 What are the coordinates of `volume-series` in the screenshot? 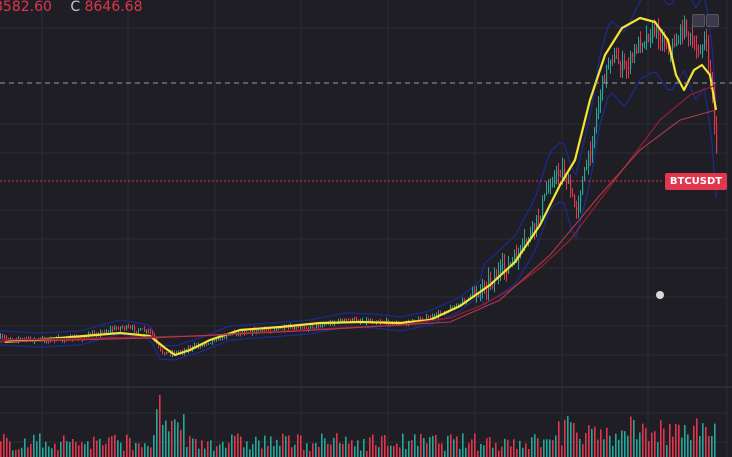 It's located at (358, 426).